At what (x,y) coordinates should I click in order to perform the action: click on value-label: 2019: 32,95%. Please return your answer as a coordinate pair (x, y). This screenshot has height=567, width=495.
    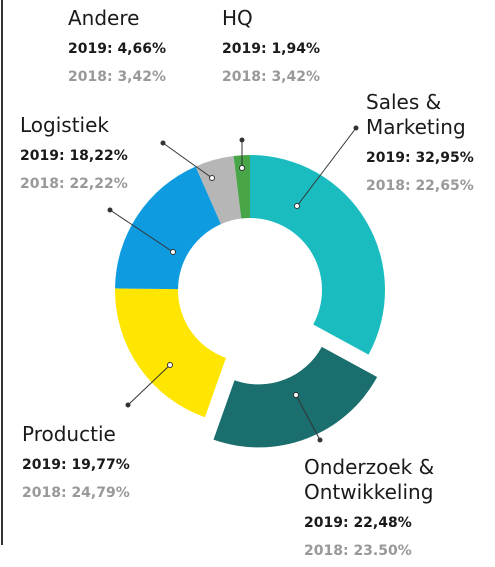
    Looking at the image, I should click on (420, 158).